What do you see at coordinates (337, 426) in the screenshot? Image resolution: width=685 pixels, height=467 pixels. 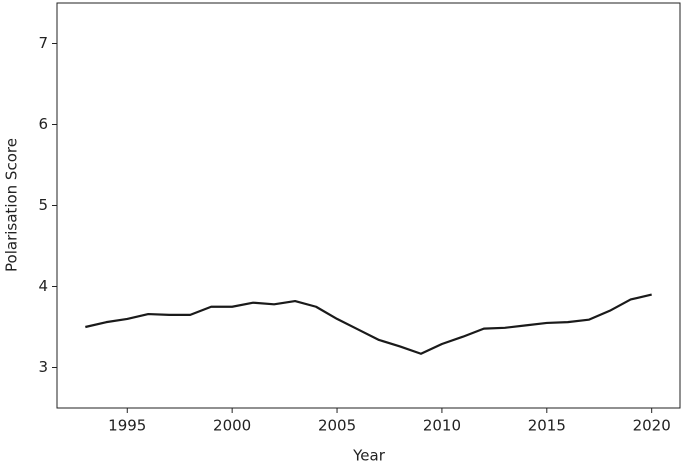 I see `x-tick-label: 2005` at bounding box center [337, 426].